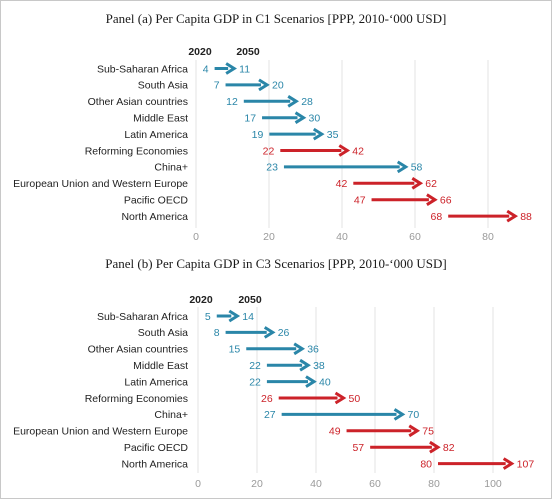 The width and height of the screenshot is (552, 499). Describe the element at coordinates (313, 350) in the screenshot. I see `end-value-label: 36` at that location.